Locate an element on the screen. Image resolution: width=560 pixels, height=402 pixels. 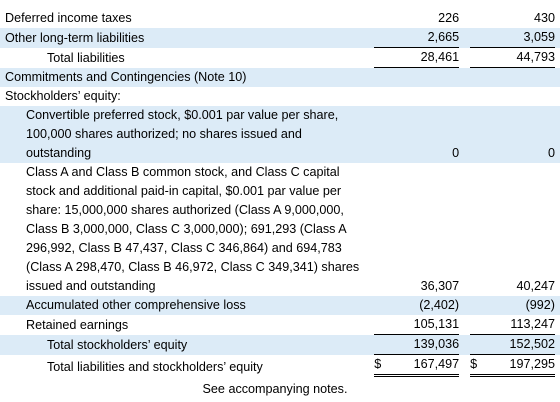
row-label: Stockholders’ equity: is located at coordinates (63, 96).